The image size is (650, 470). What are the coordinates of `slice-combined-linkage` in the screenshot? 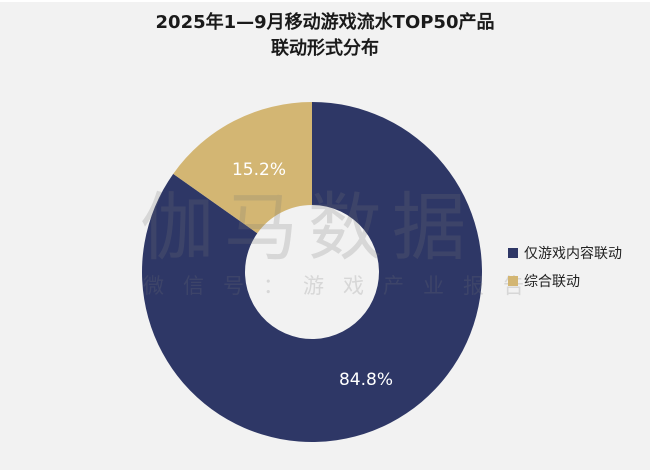 It's located at (242, 168).